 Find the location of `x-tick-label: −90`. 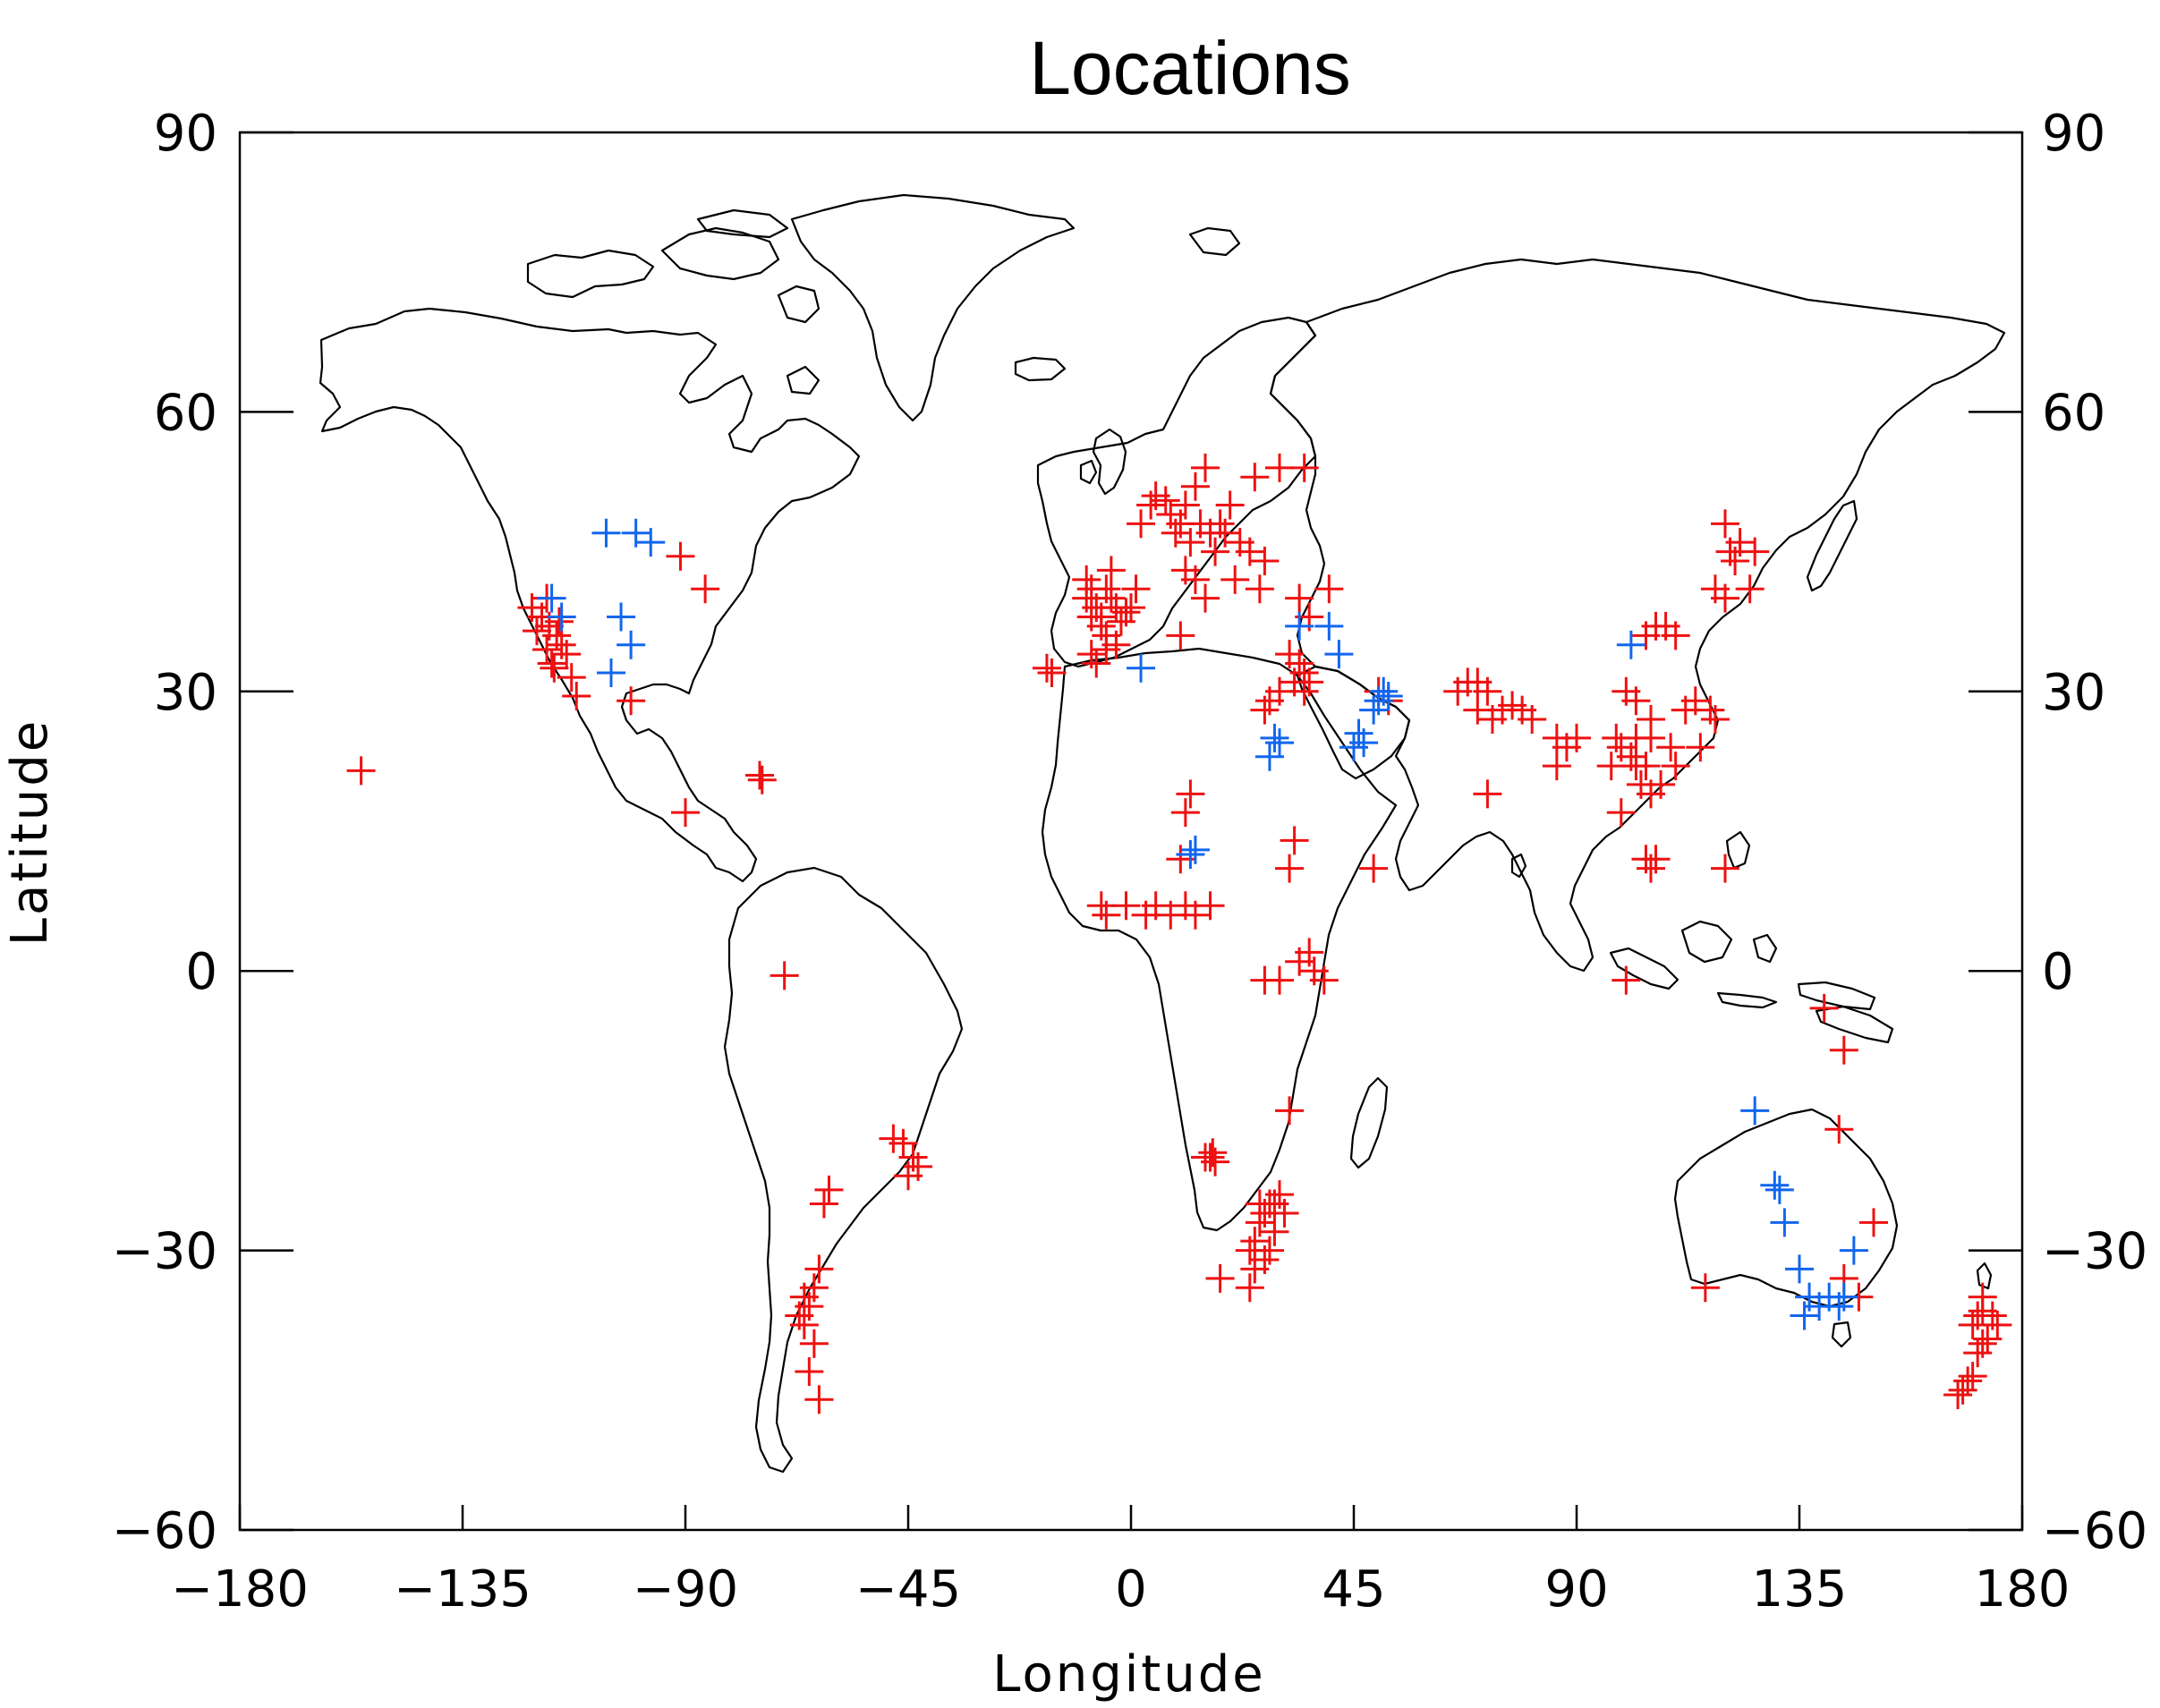

x-tick-label: −90 is located at coordinates (686, 1589).